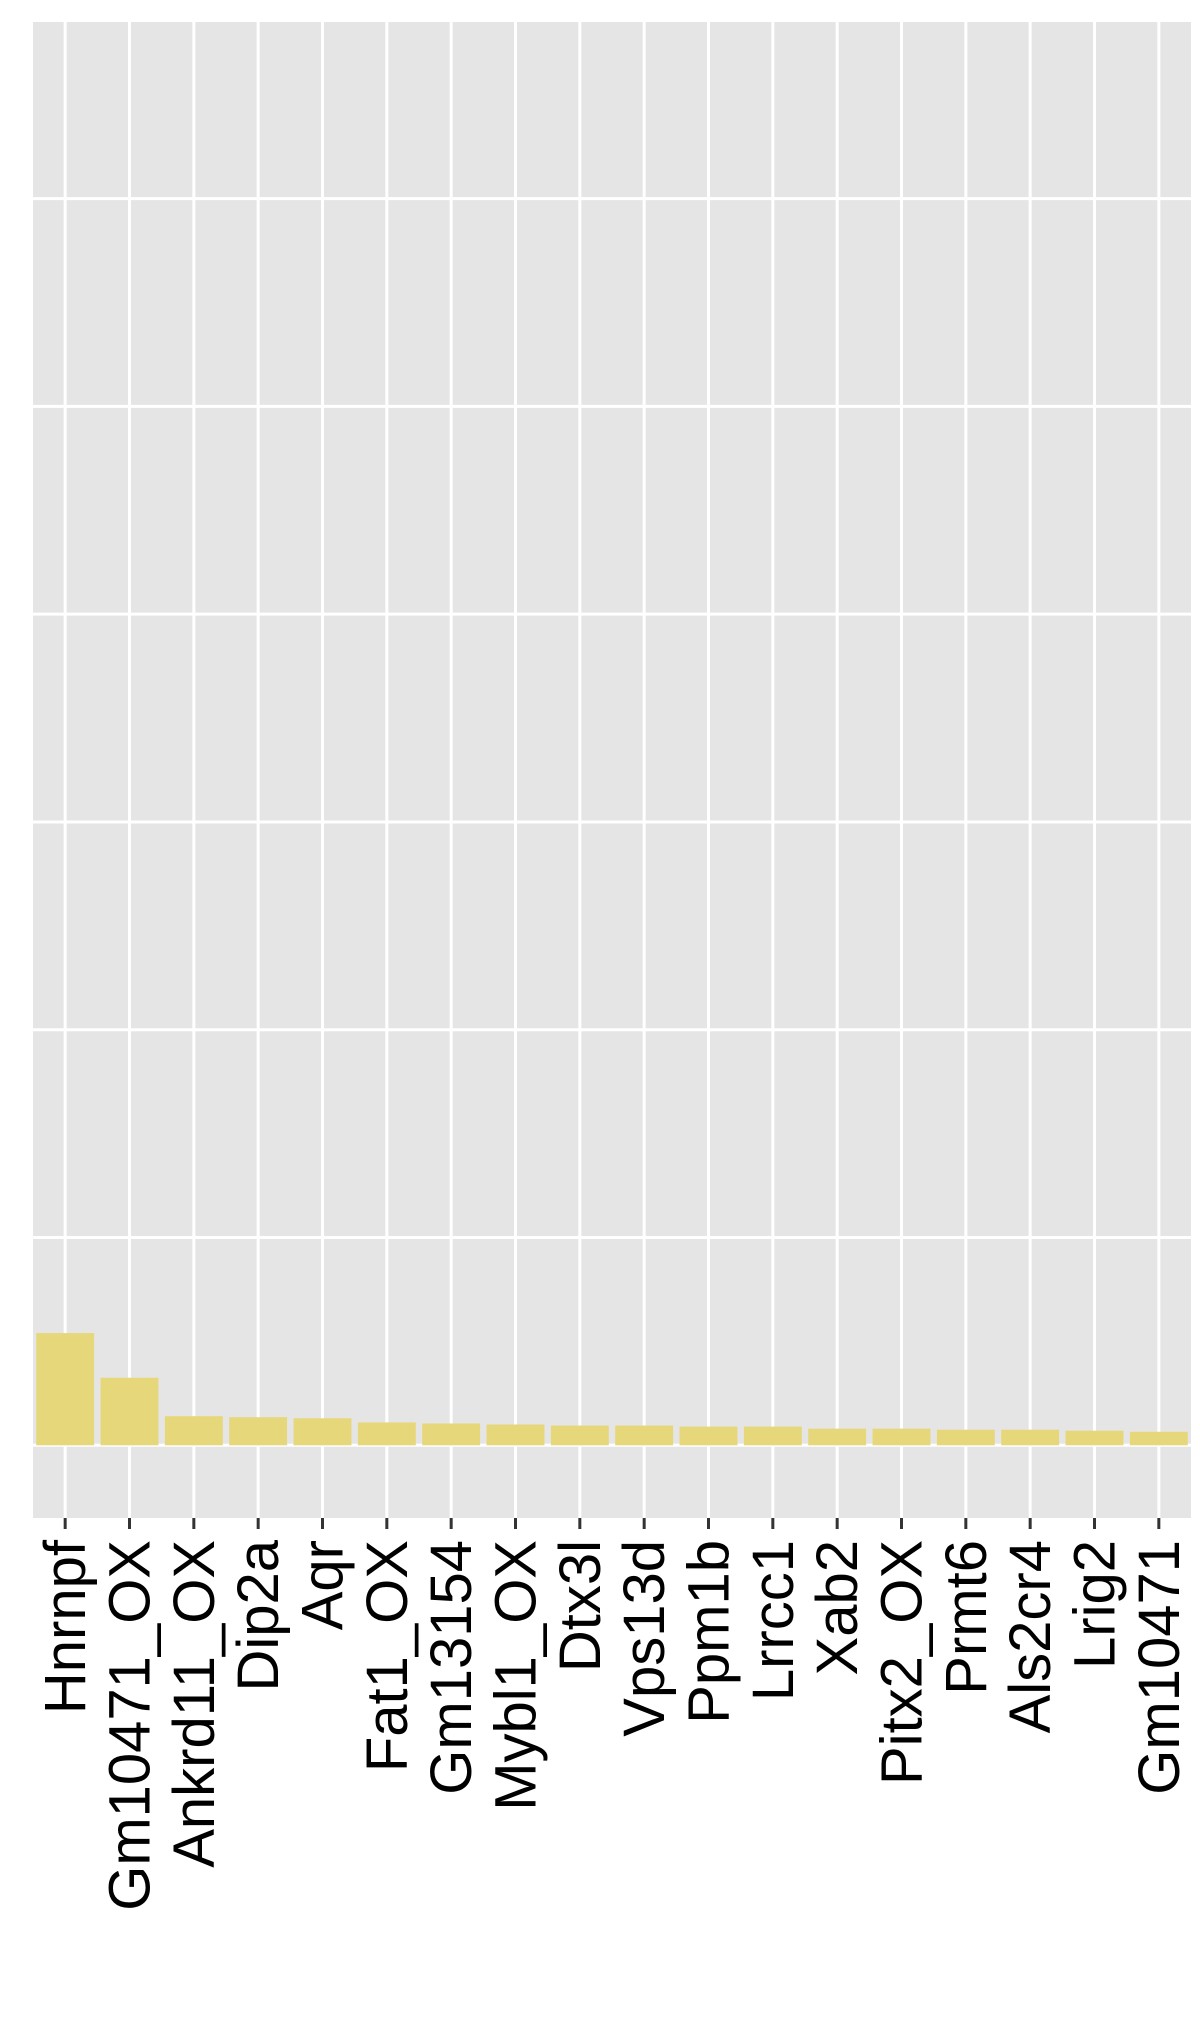 Image resolution: width=1200 pixels, height=2040 pixels. I want to click on x-tick-label-Lrig2: Lrig2, so click(1095, 1604).